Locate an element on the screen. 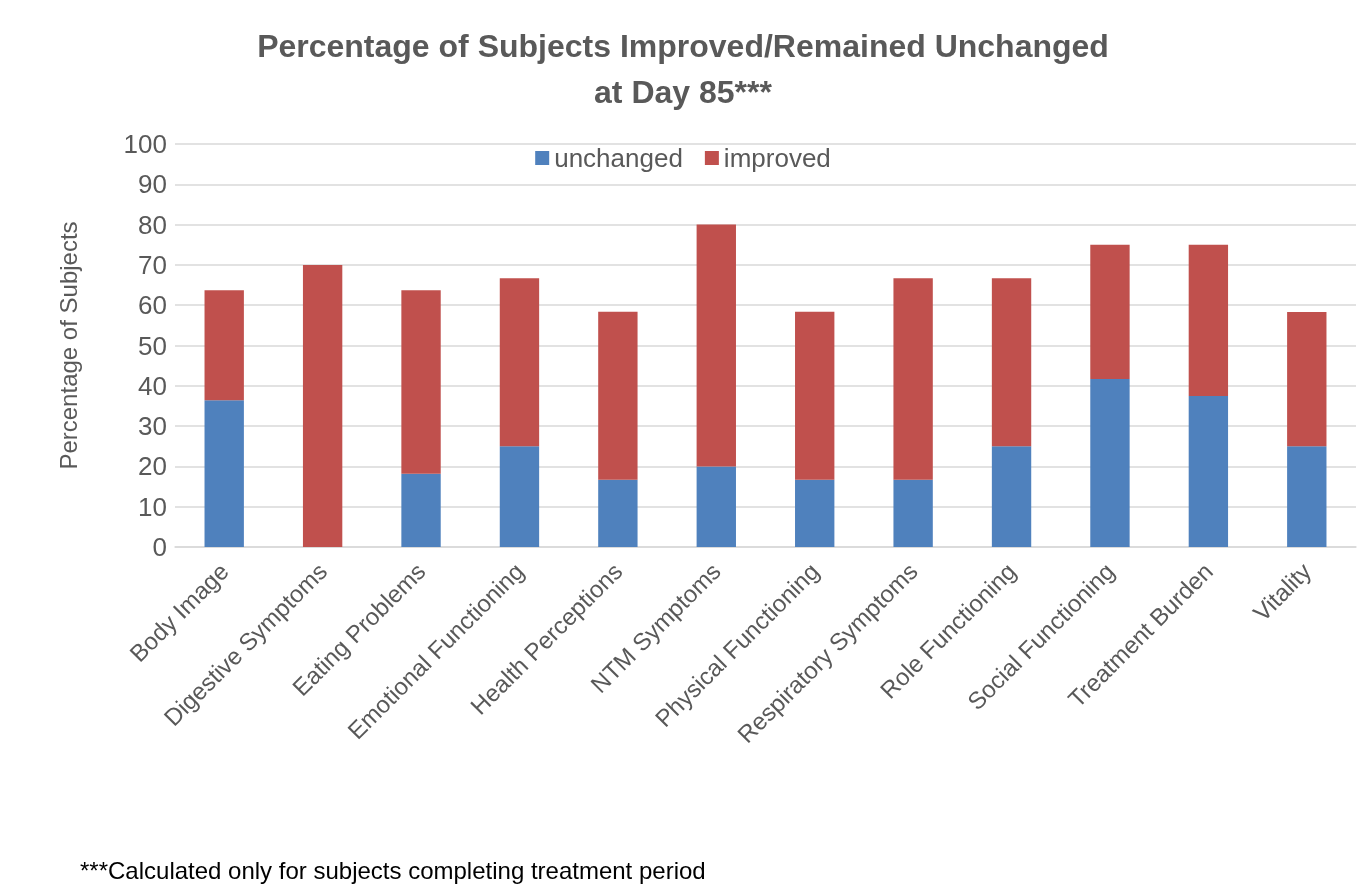 The height and width of the screenshot is (886, 1366). y-tick-label: 50 is located at coordinates (152, 345).